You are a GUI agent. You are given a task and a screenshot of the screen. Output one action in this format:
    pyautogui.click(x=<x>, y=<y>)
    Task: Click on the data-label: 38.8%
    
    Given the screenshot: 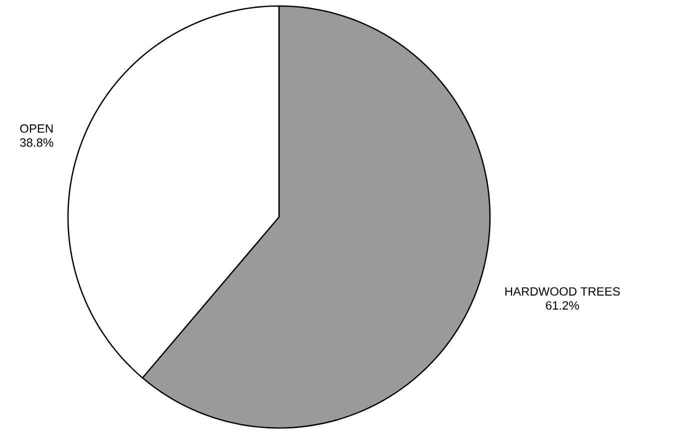 What is the action you would take?
    pyautogui.click(x=37, y=142)
    